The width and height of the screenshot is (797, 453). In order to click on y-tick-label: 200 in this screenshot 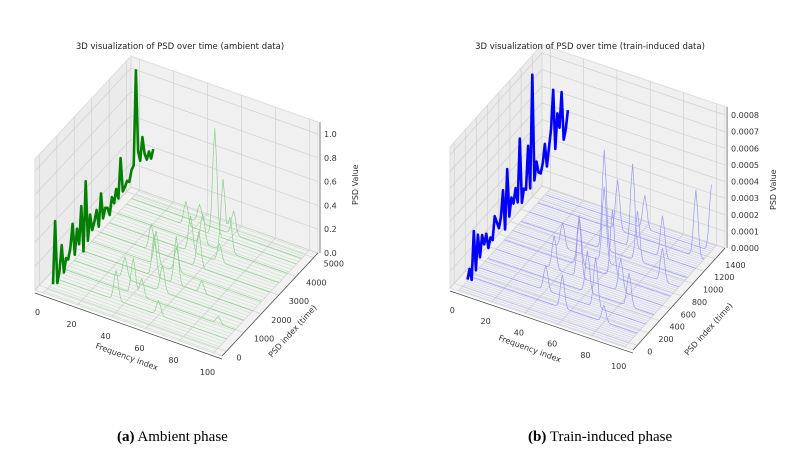, I will do `click(665, 339)`.